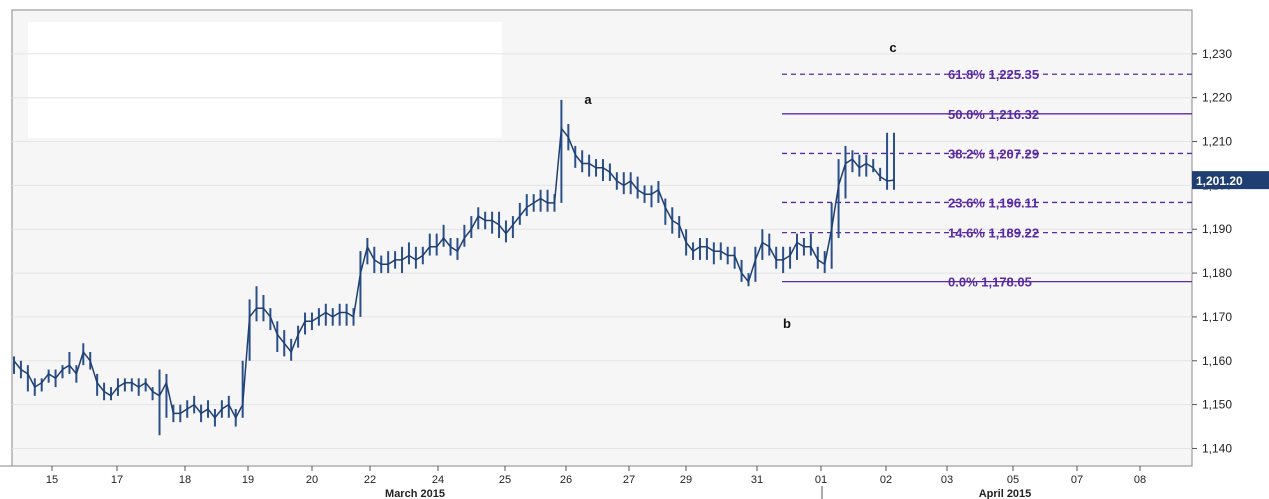  What do you see at coordinates (1217, 361) in the screenshot?
I see `y-tick-label: 1,160` at bounding box center [1217, 361].